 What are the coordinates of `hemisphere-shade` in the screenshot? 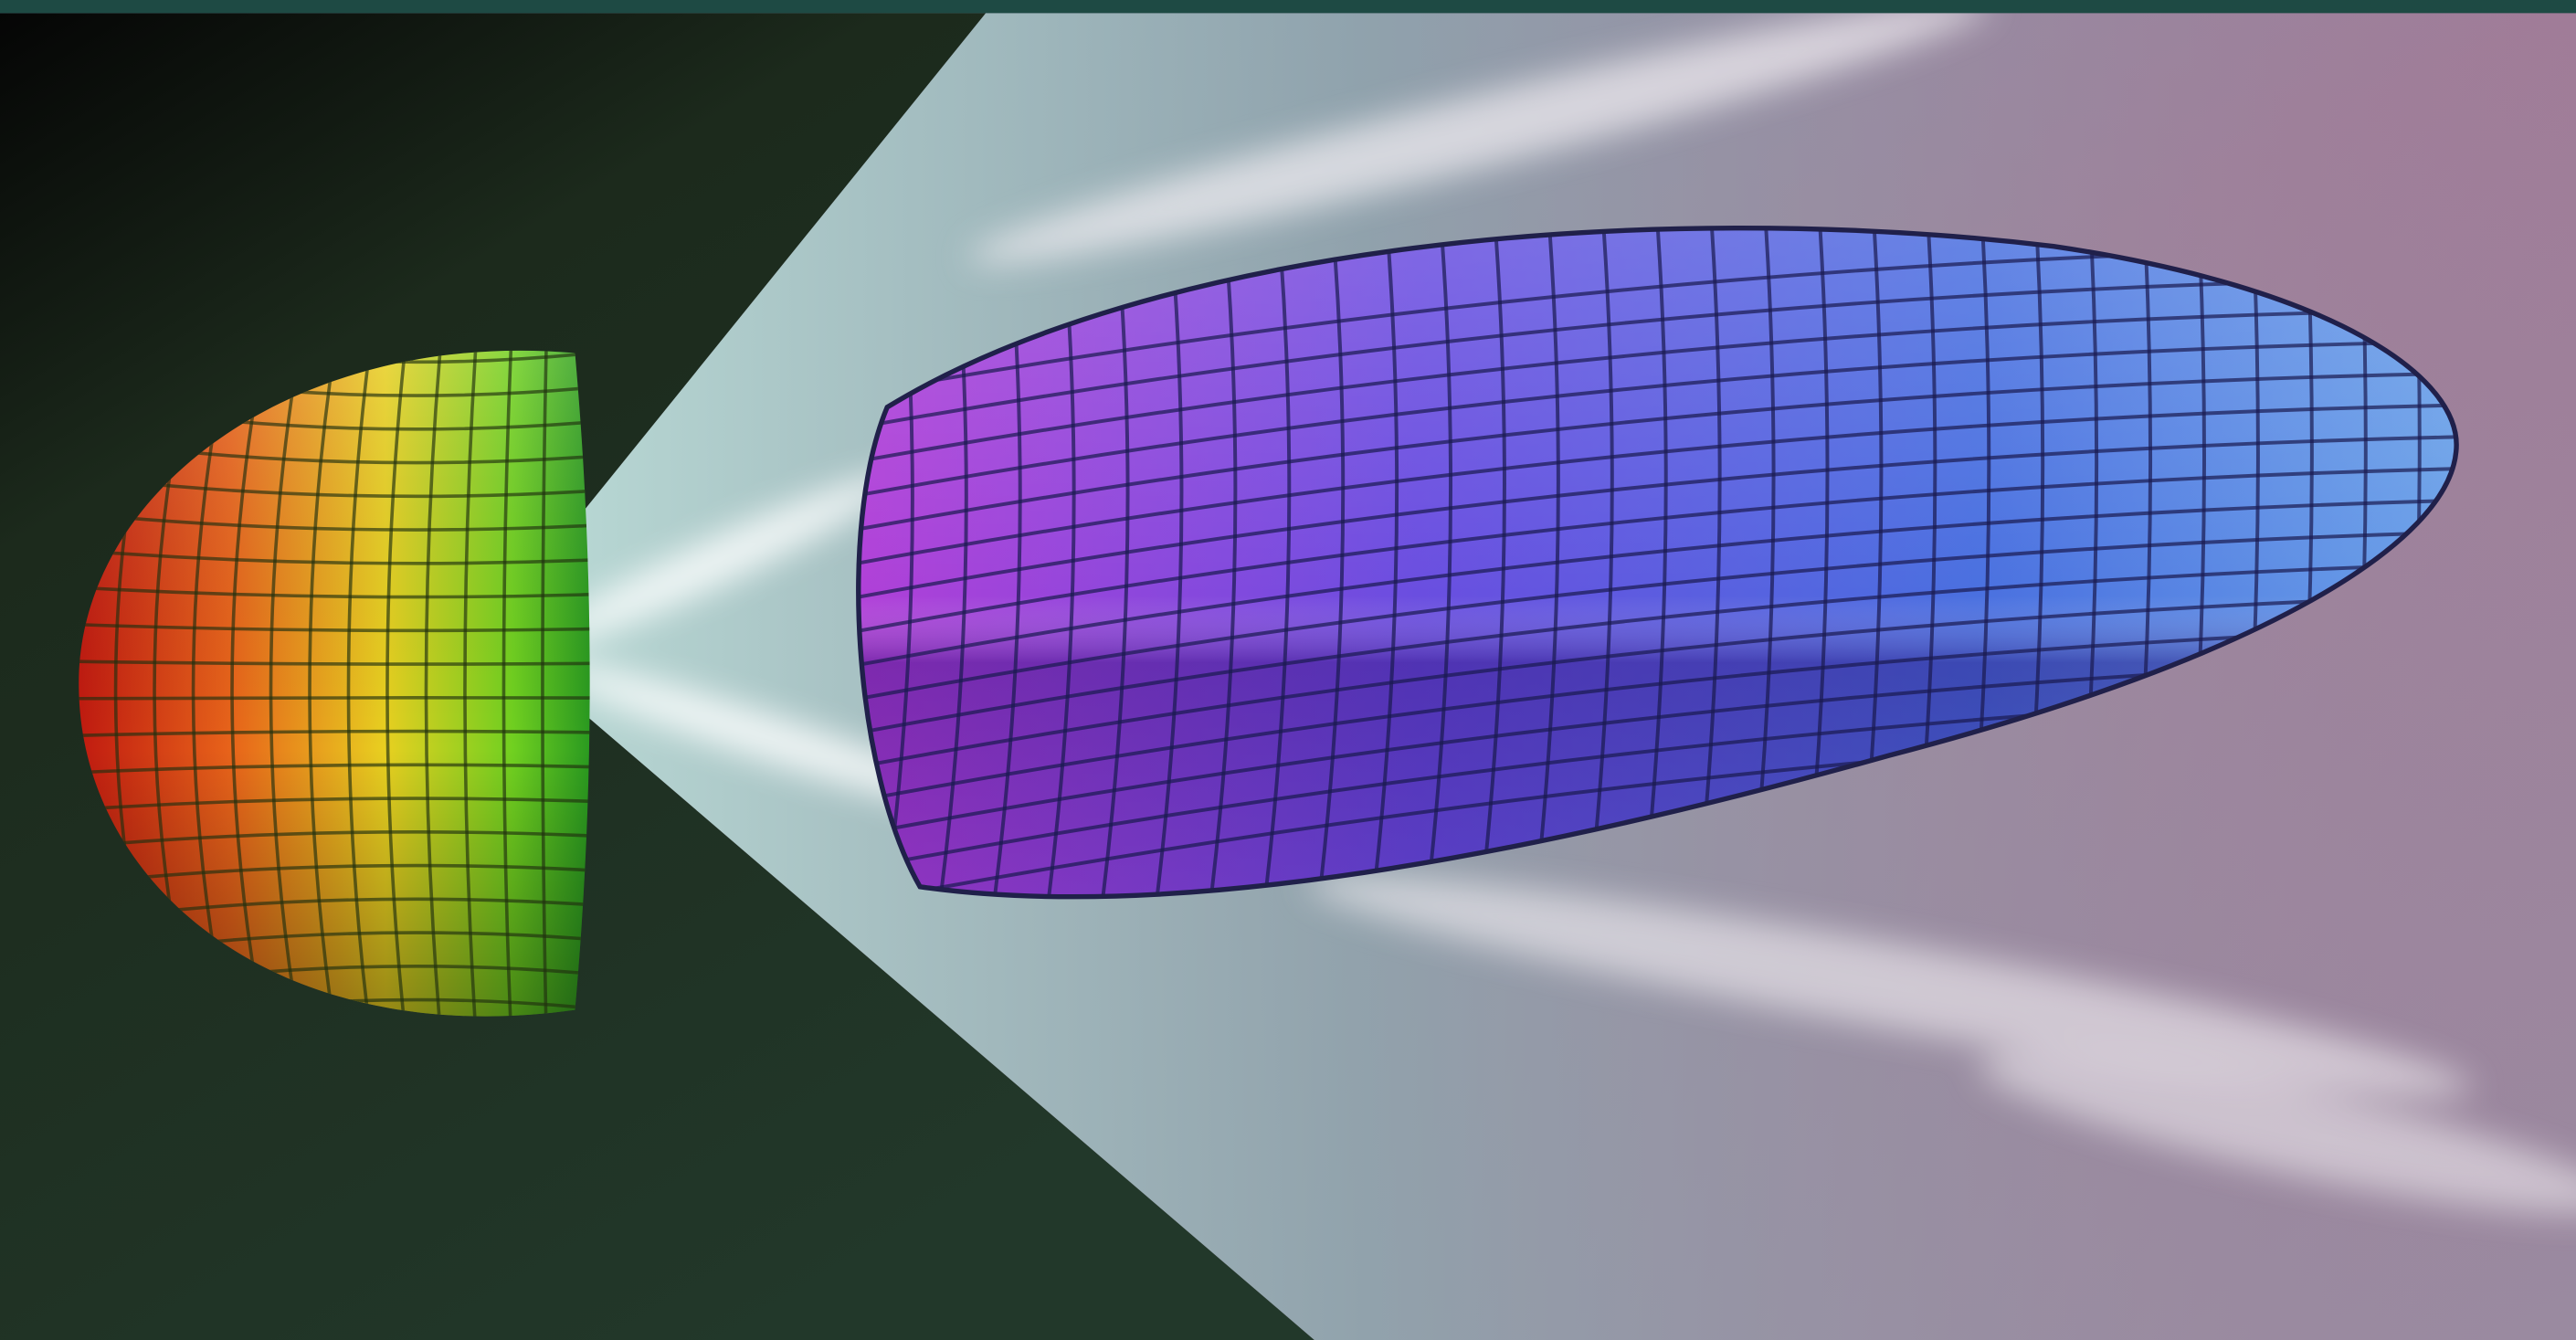 It's located at (334, 683).